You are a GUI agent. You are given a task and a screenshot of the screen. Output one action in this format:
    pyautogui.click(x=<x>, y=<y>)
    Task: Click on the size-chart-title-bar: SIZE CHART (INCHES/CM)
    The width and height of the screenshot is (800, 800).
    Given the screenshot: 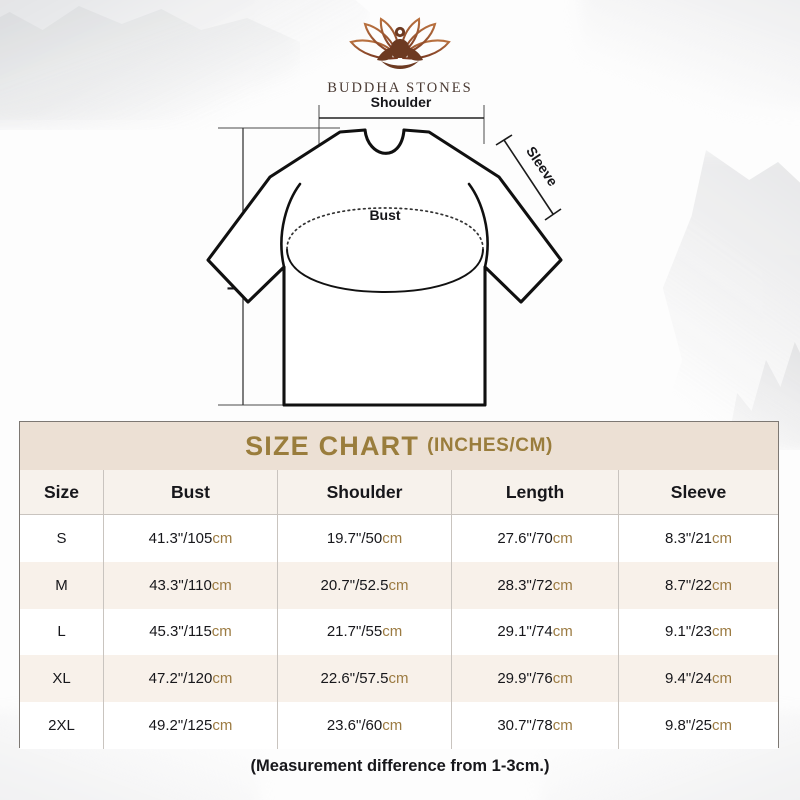 What is the action you would take?
    pyautogui.click(x=399, y=446)
    